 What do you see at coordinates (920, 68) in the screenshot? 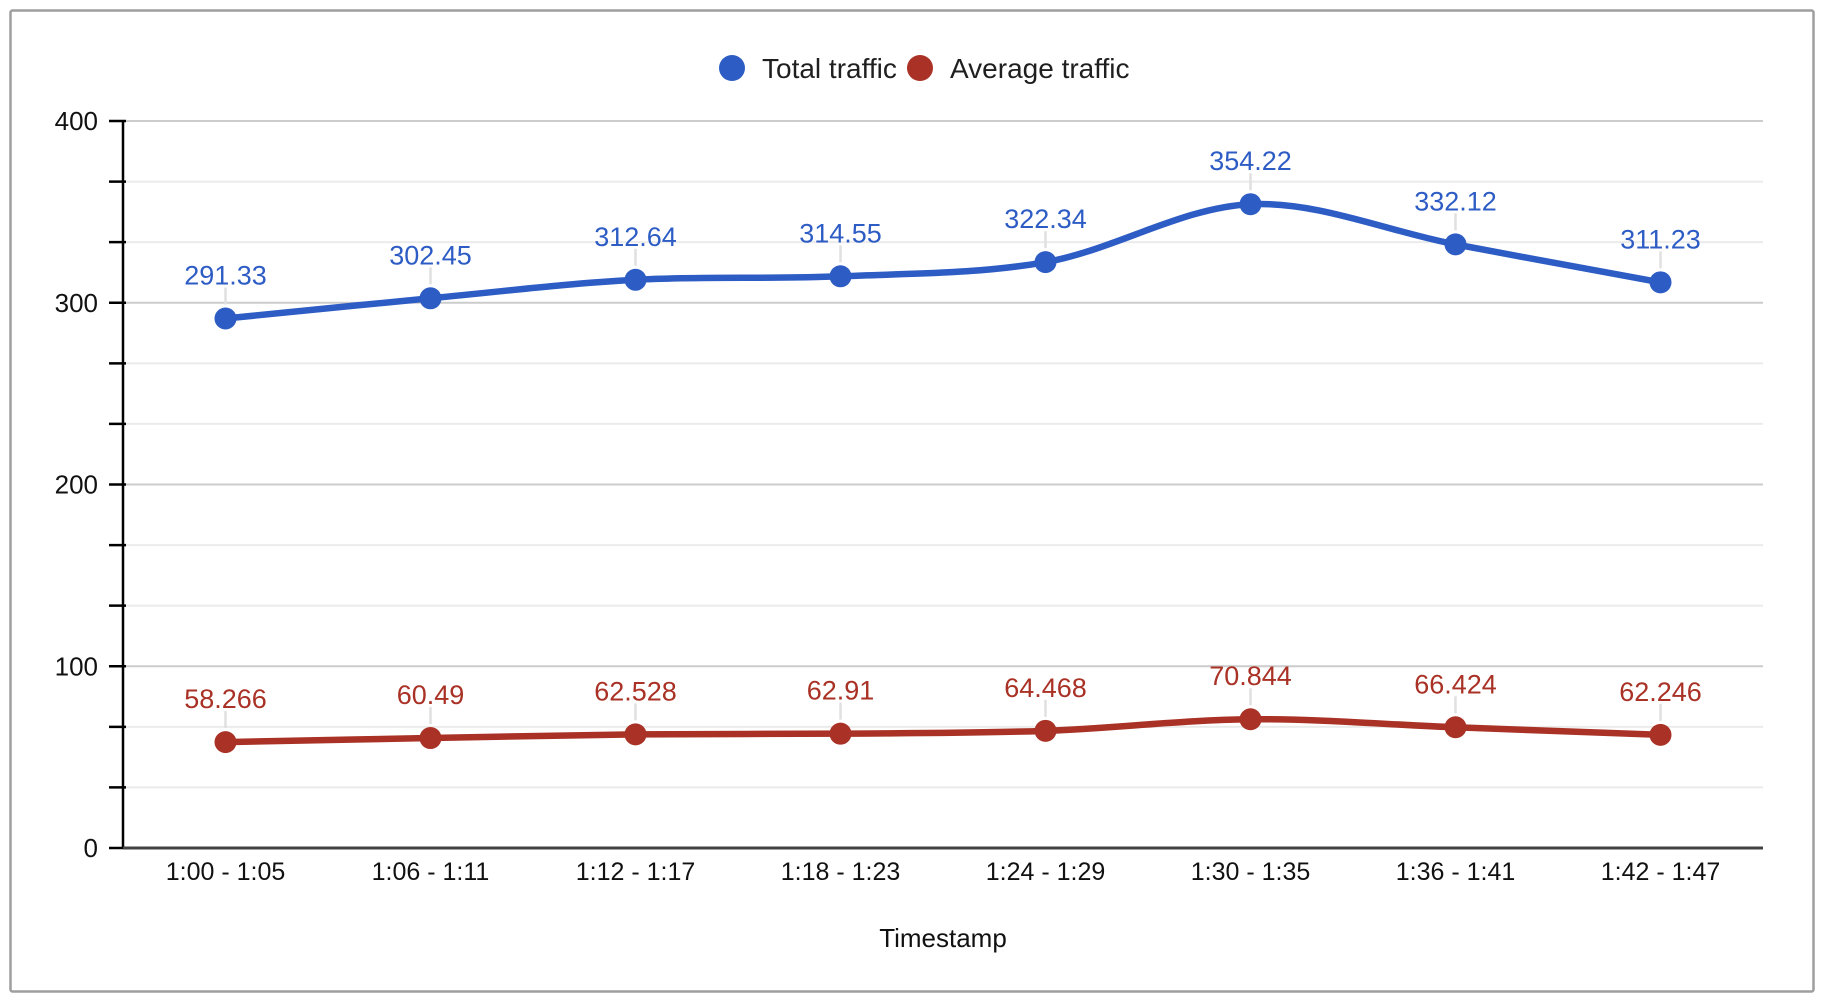
I see `legend-marker-average-traffic-icon` at bounding box center [920, 68].